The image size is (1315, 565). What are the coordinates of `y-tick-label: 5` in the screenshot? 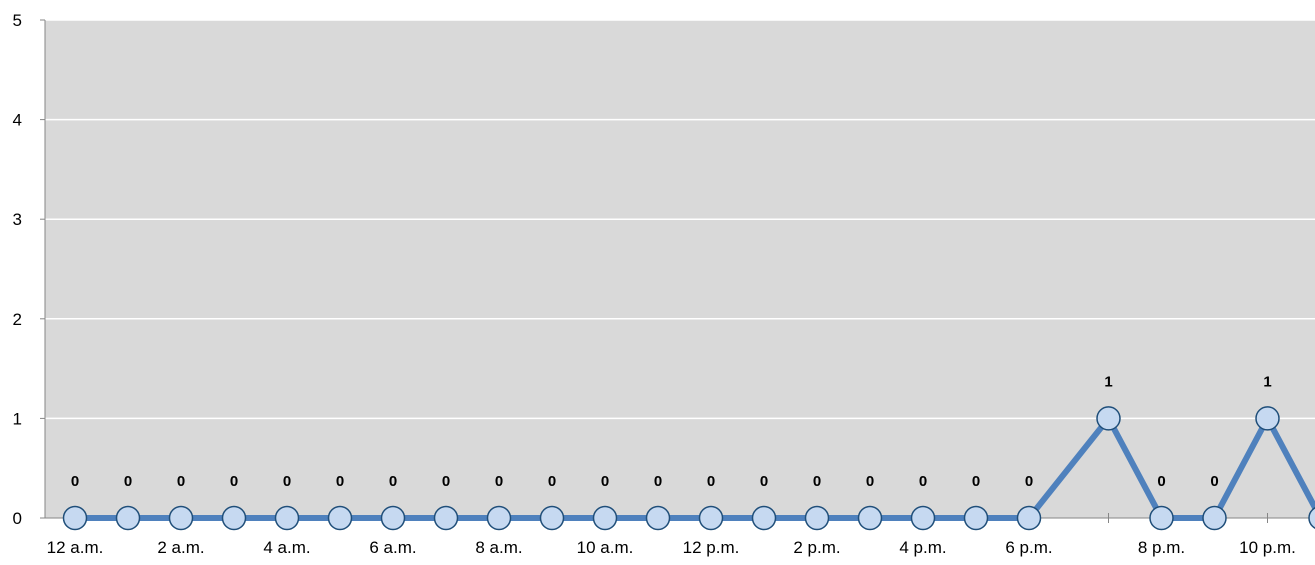 It's located at (17, 20).